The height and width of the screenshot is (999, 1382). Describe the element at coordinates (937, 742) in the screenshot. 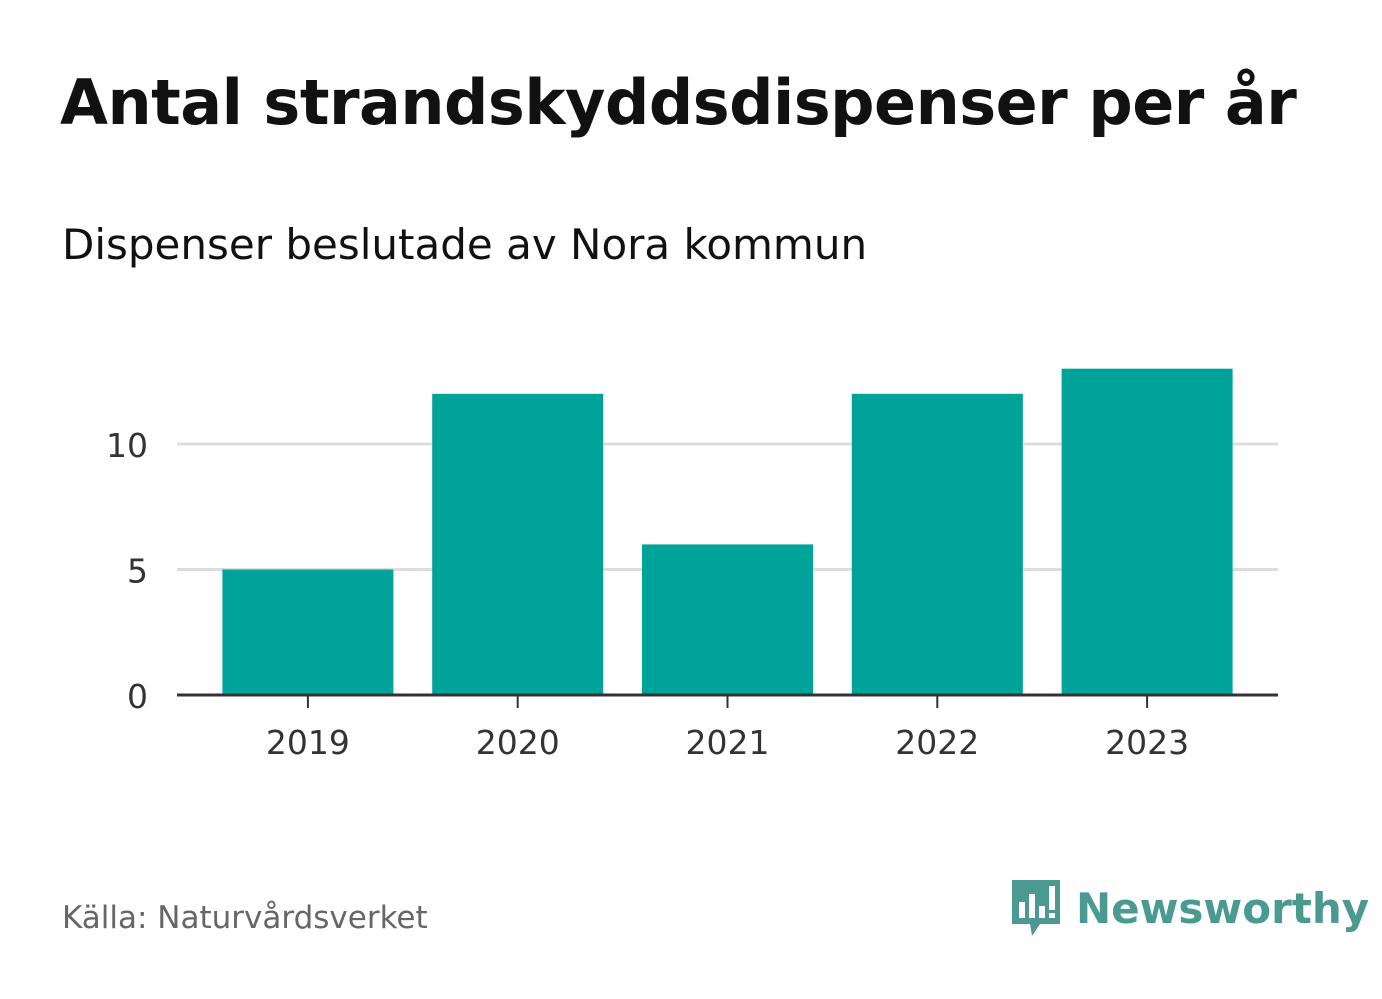

I see `x-tick-label: 2022` at that location.